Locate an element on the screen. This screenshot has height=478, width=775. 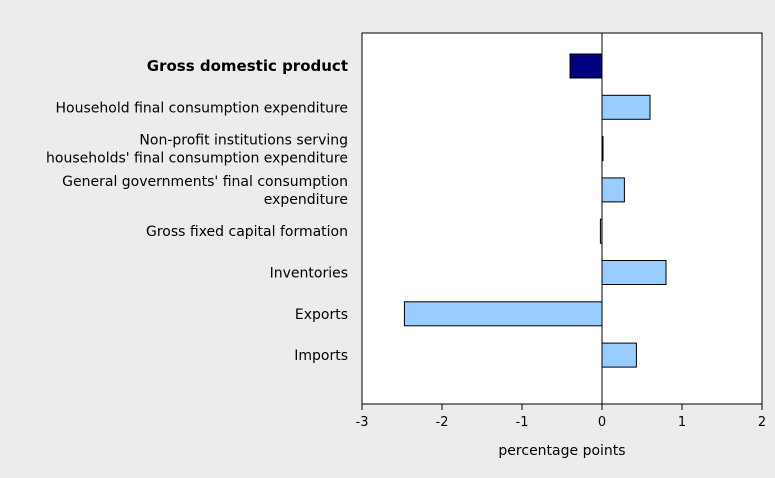
category-label-3-line-1: expenditure is located at coordinates (306, 200).